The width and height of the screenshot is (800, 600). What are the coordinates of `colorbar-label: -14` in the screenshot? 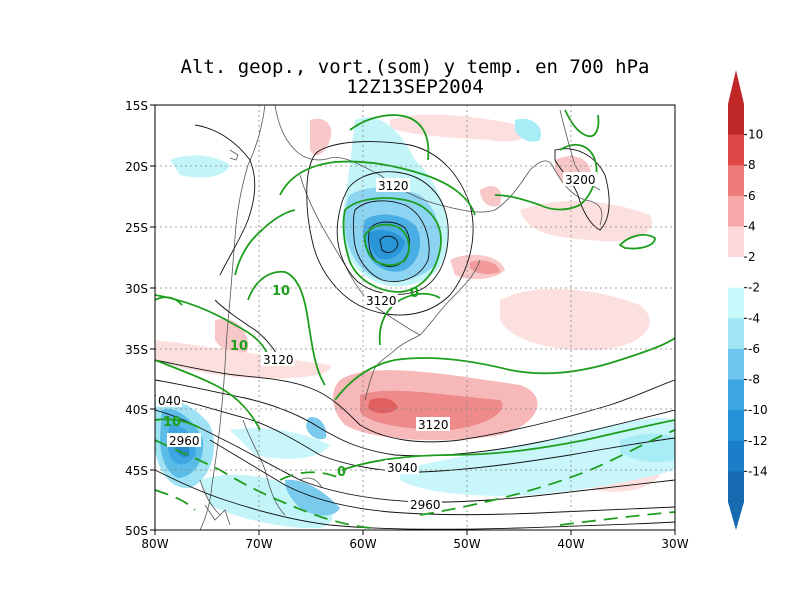 It's located at (758, 471).